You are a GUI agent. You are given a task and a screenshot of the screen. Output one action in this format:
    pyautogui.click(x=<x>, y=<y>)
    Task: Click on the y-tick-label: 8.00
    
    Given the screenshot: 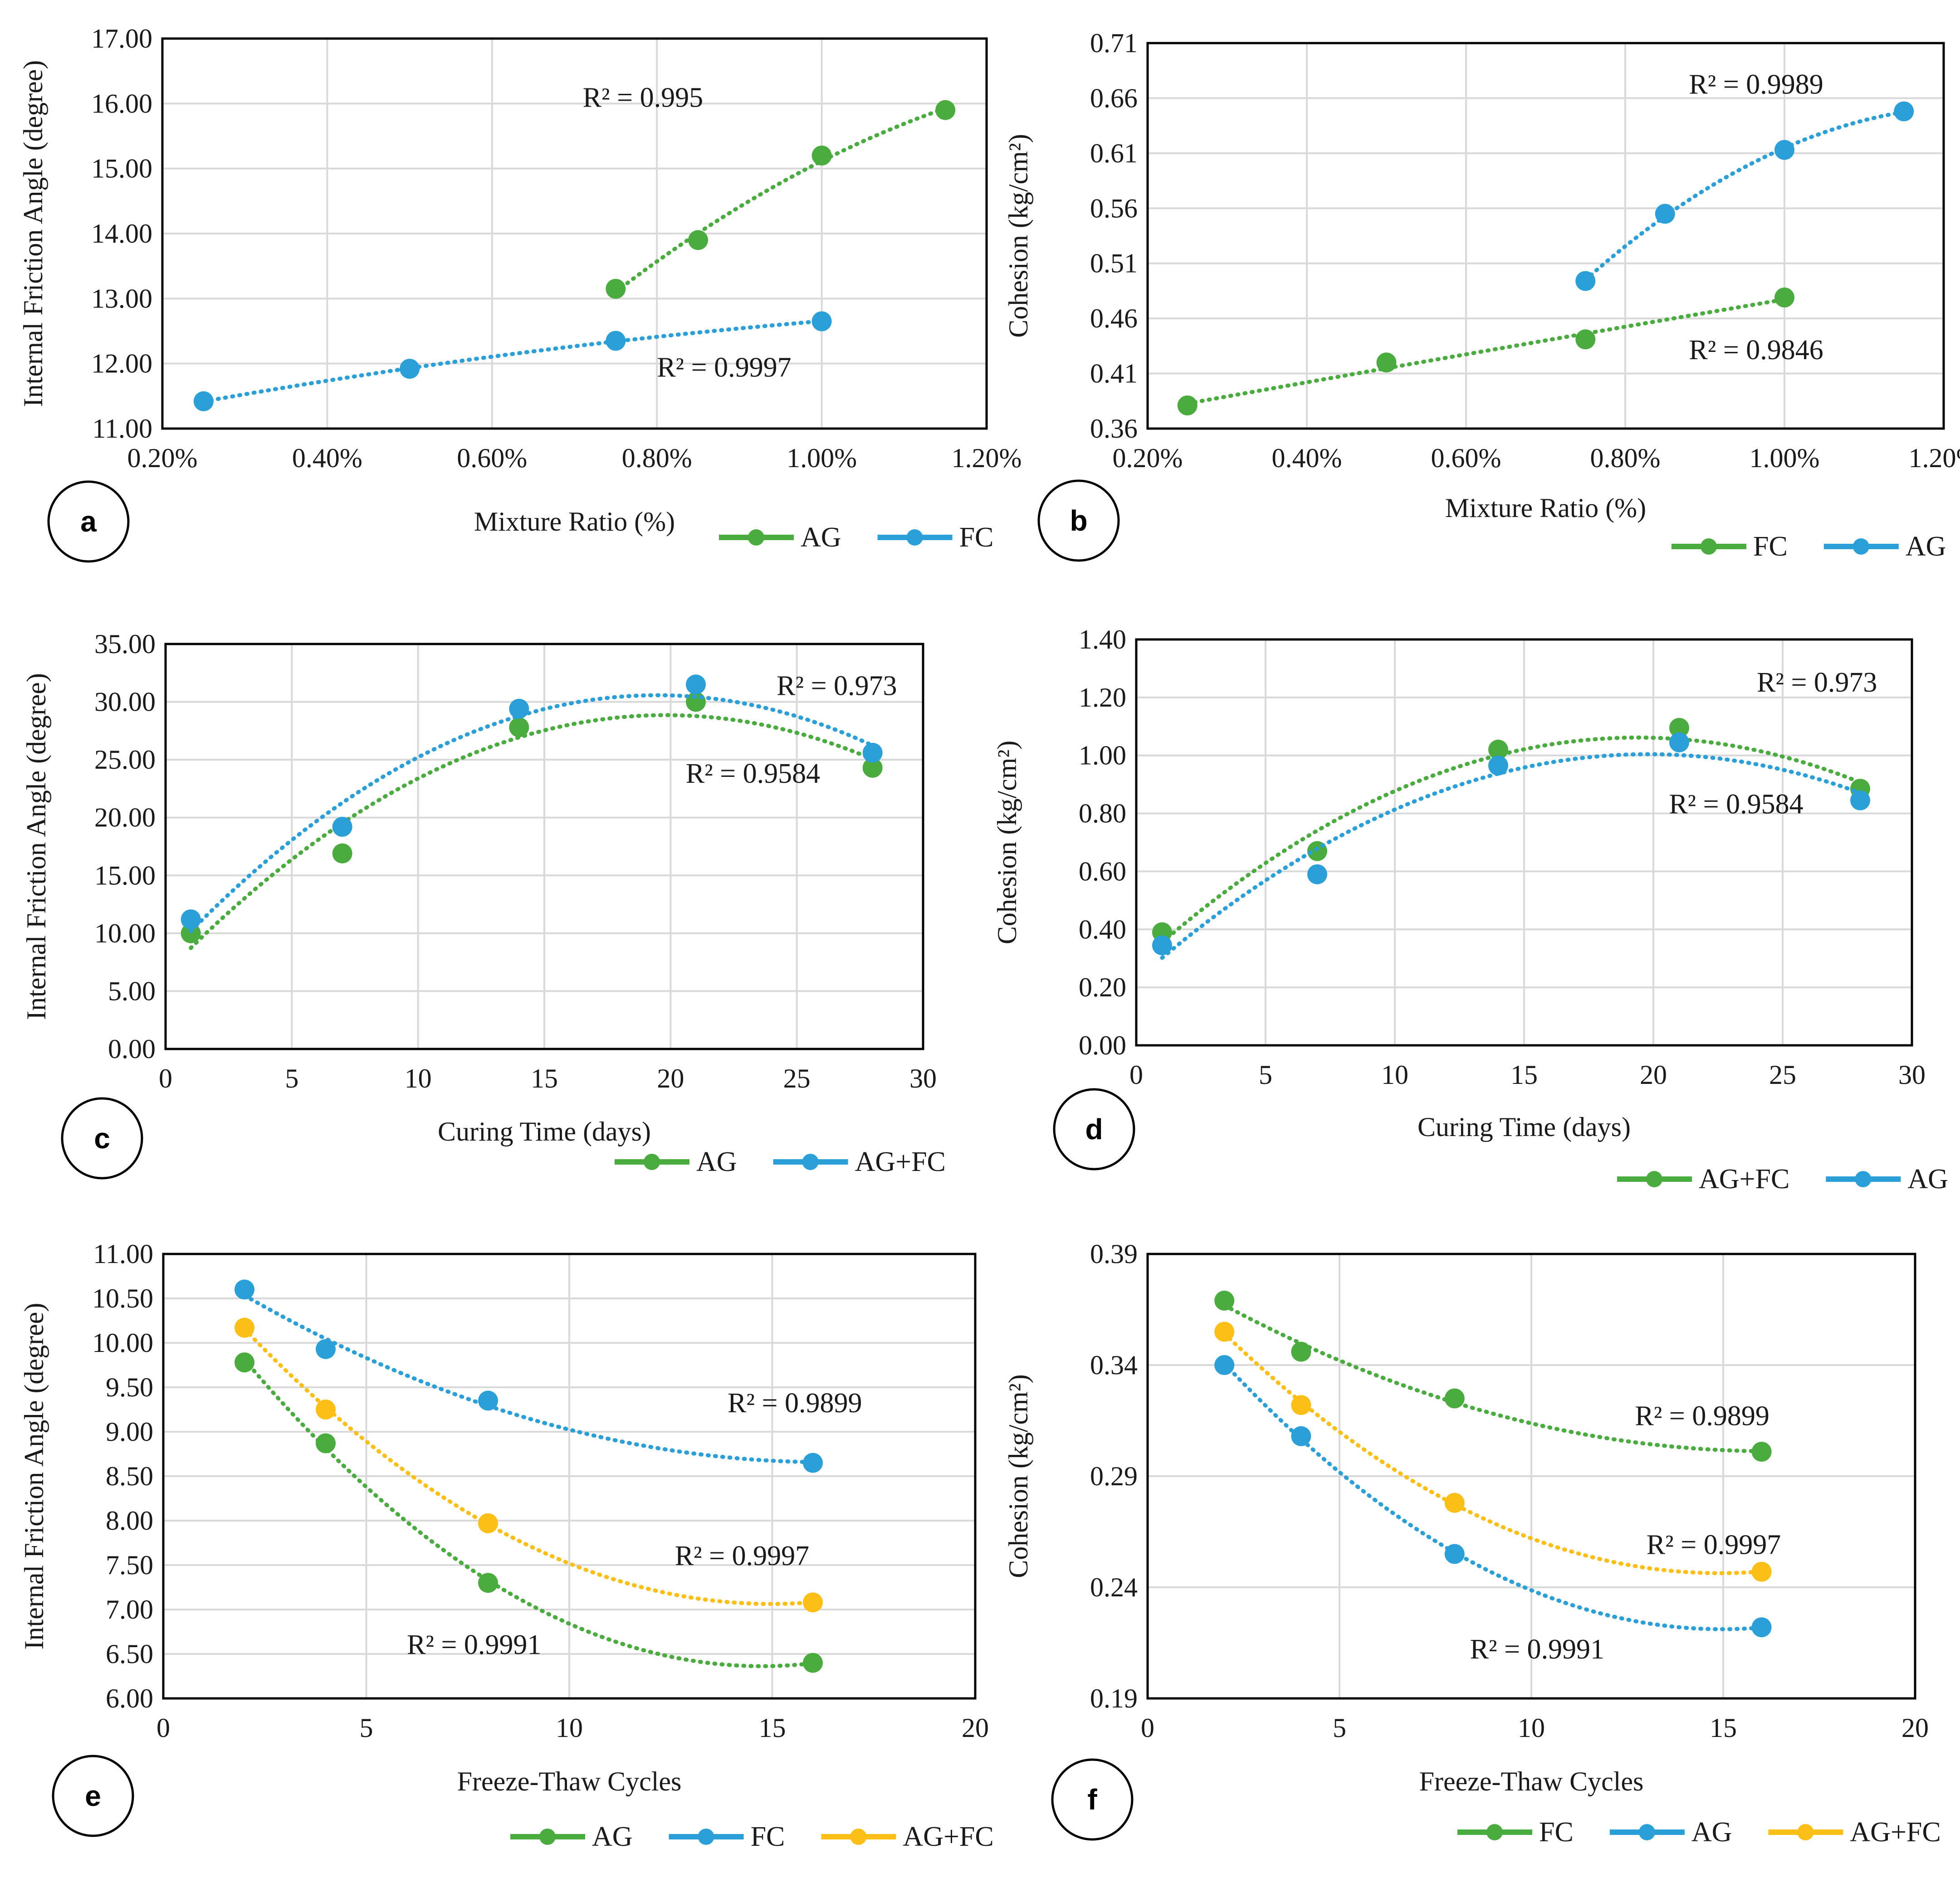 What is the action you would take?
    pyautogui.click(x=129, y=1521)
    